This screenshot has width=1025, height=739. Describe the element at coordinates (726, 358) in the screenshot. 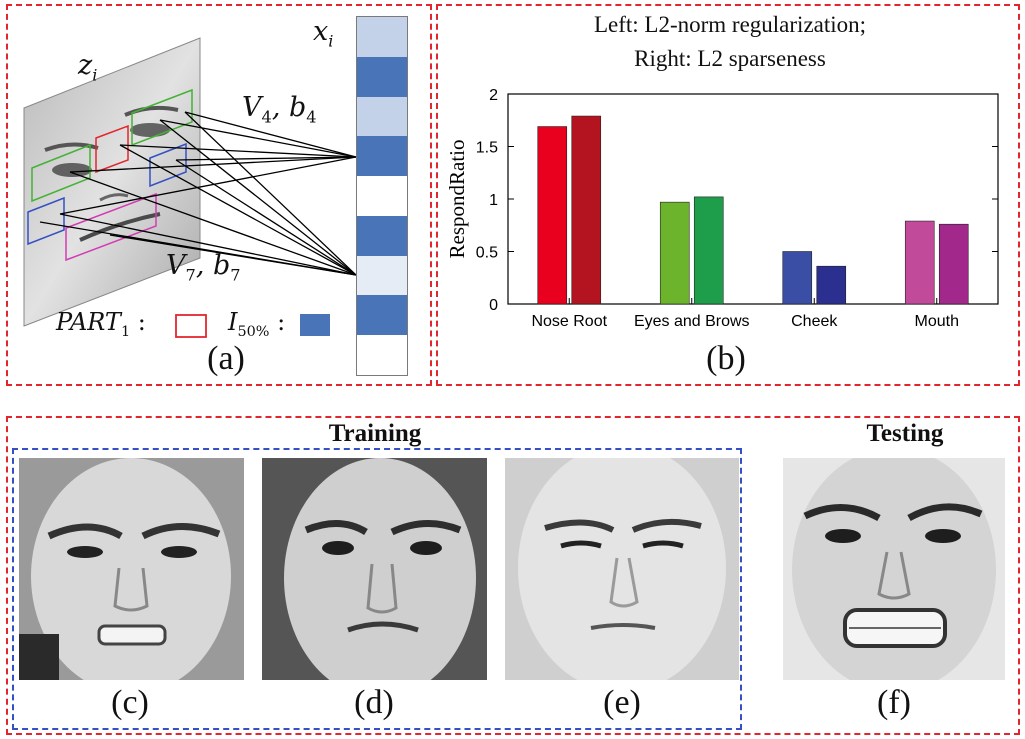

I see `caption-b: (b)` at that location.